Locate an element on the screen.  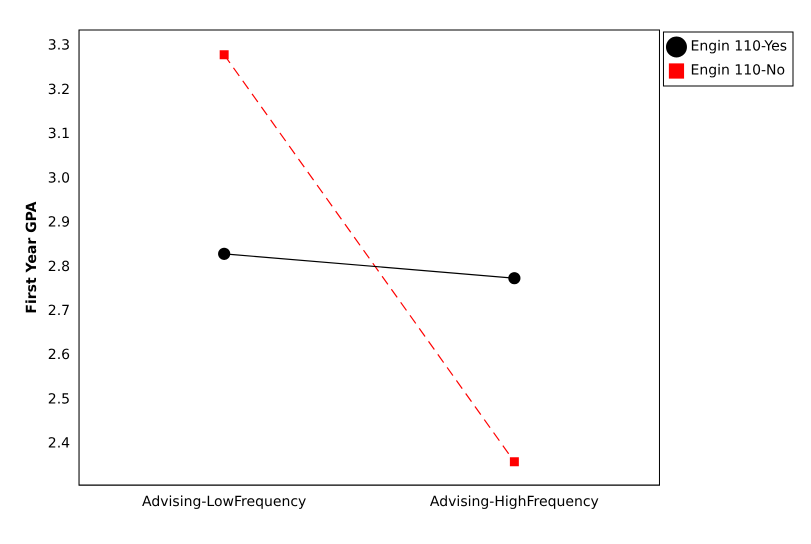
y-tick-label: 2.9 is located at coordinates (59, 222).